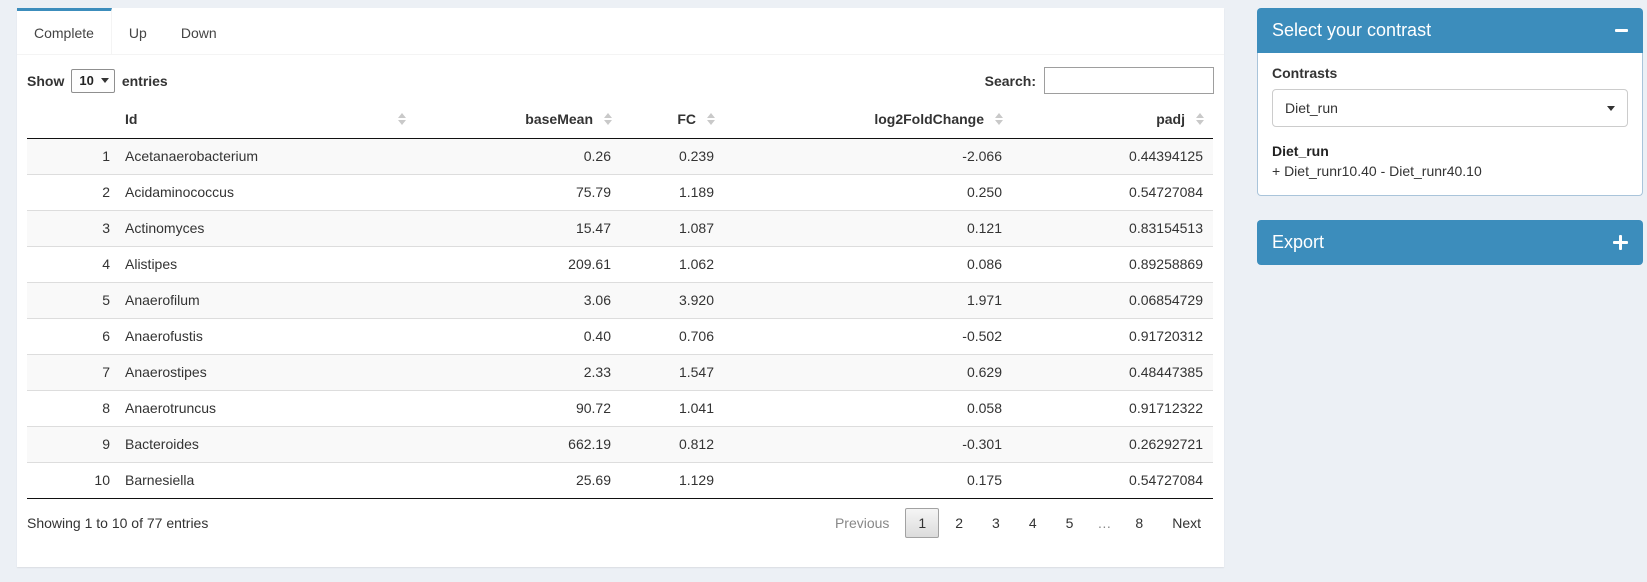 The image size is (1647, 582). What do you see at coordinates (1112, 335) in the screenshot?
I see `padj-cell: 0.91720312` at bounding box center [1112, 335].